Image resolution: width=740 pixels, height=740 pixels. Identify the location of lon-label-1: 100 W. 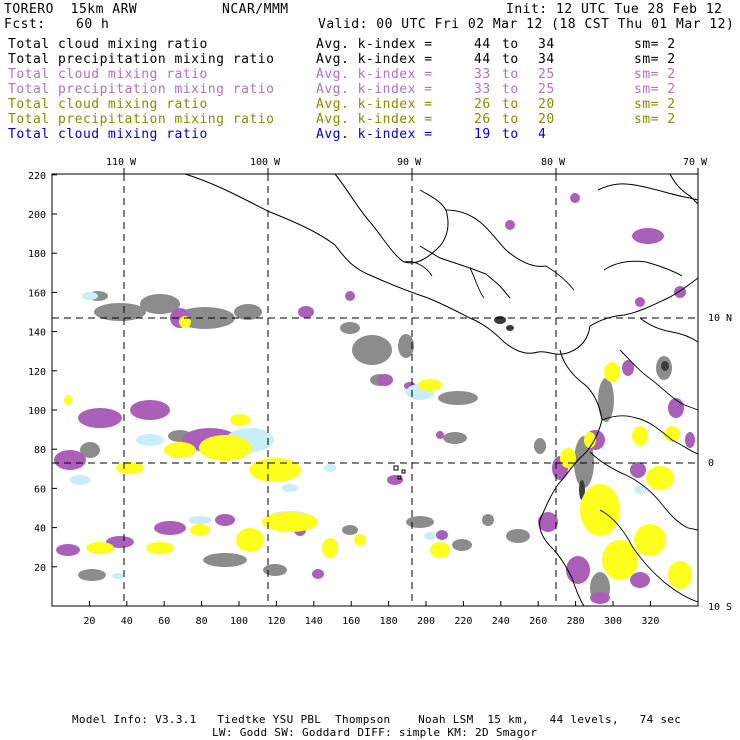
(265, 162).